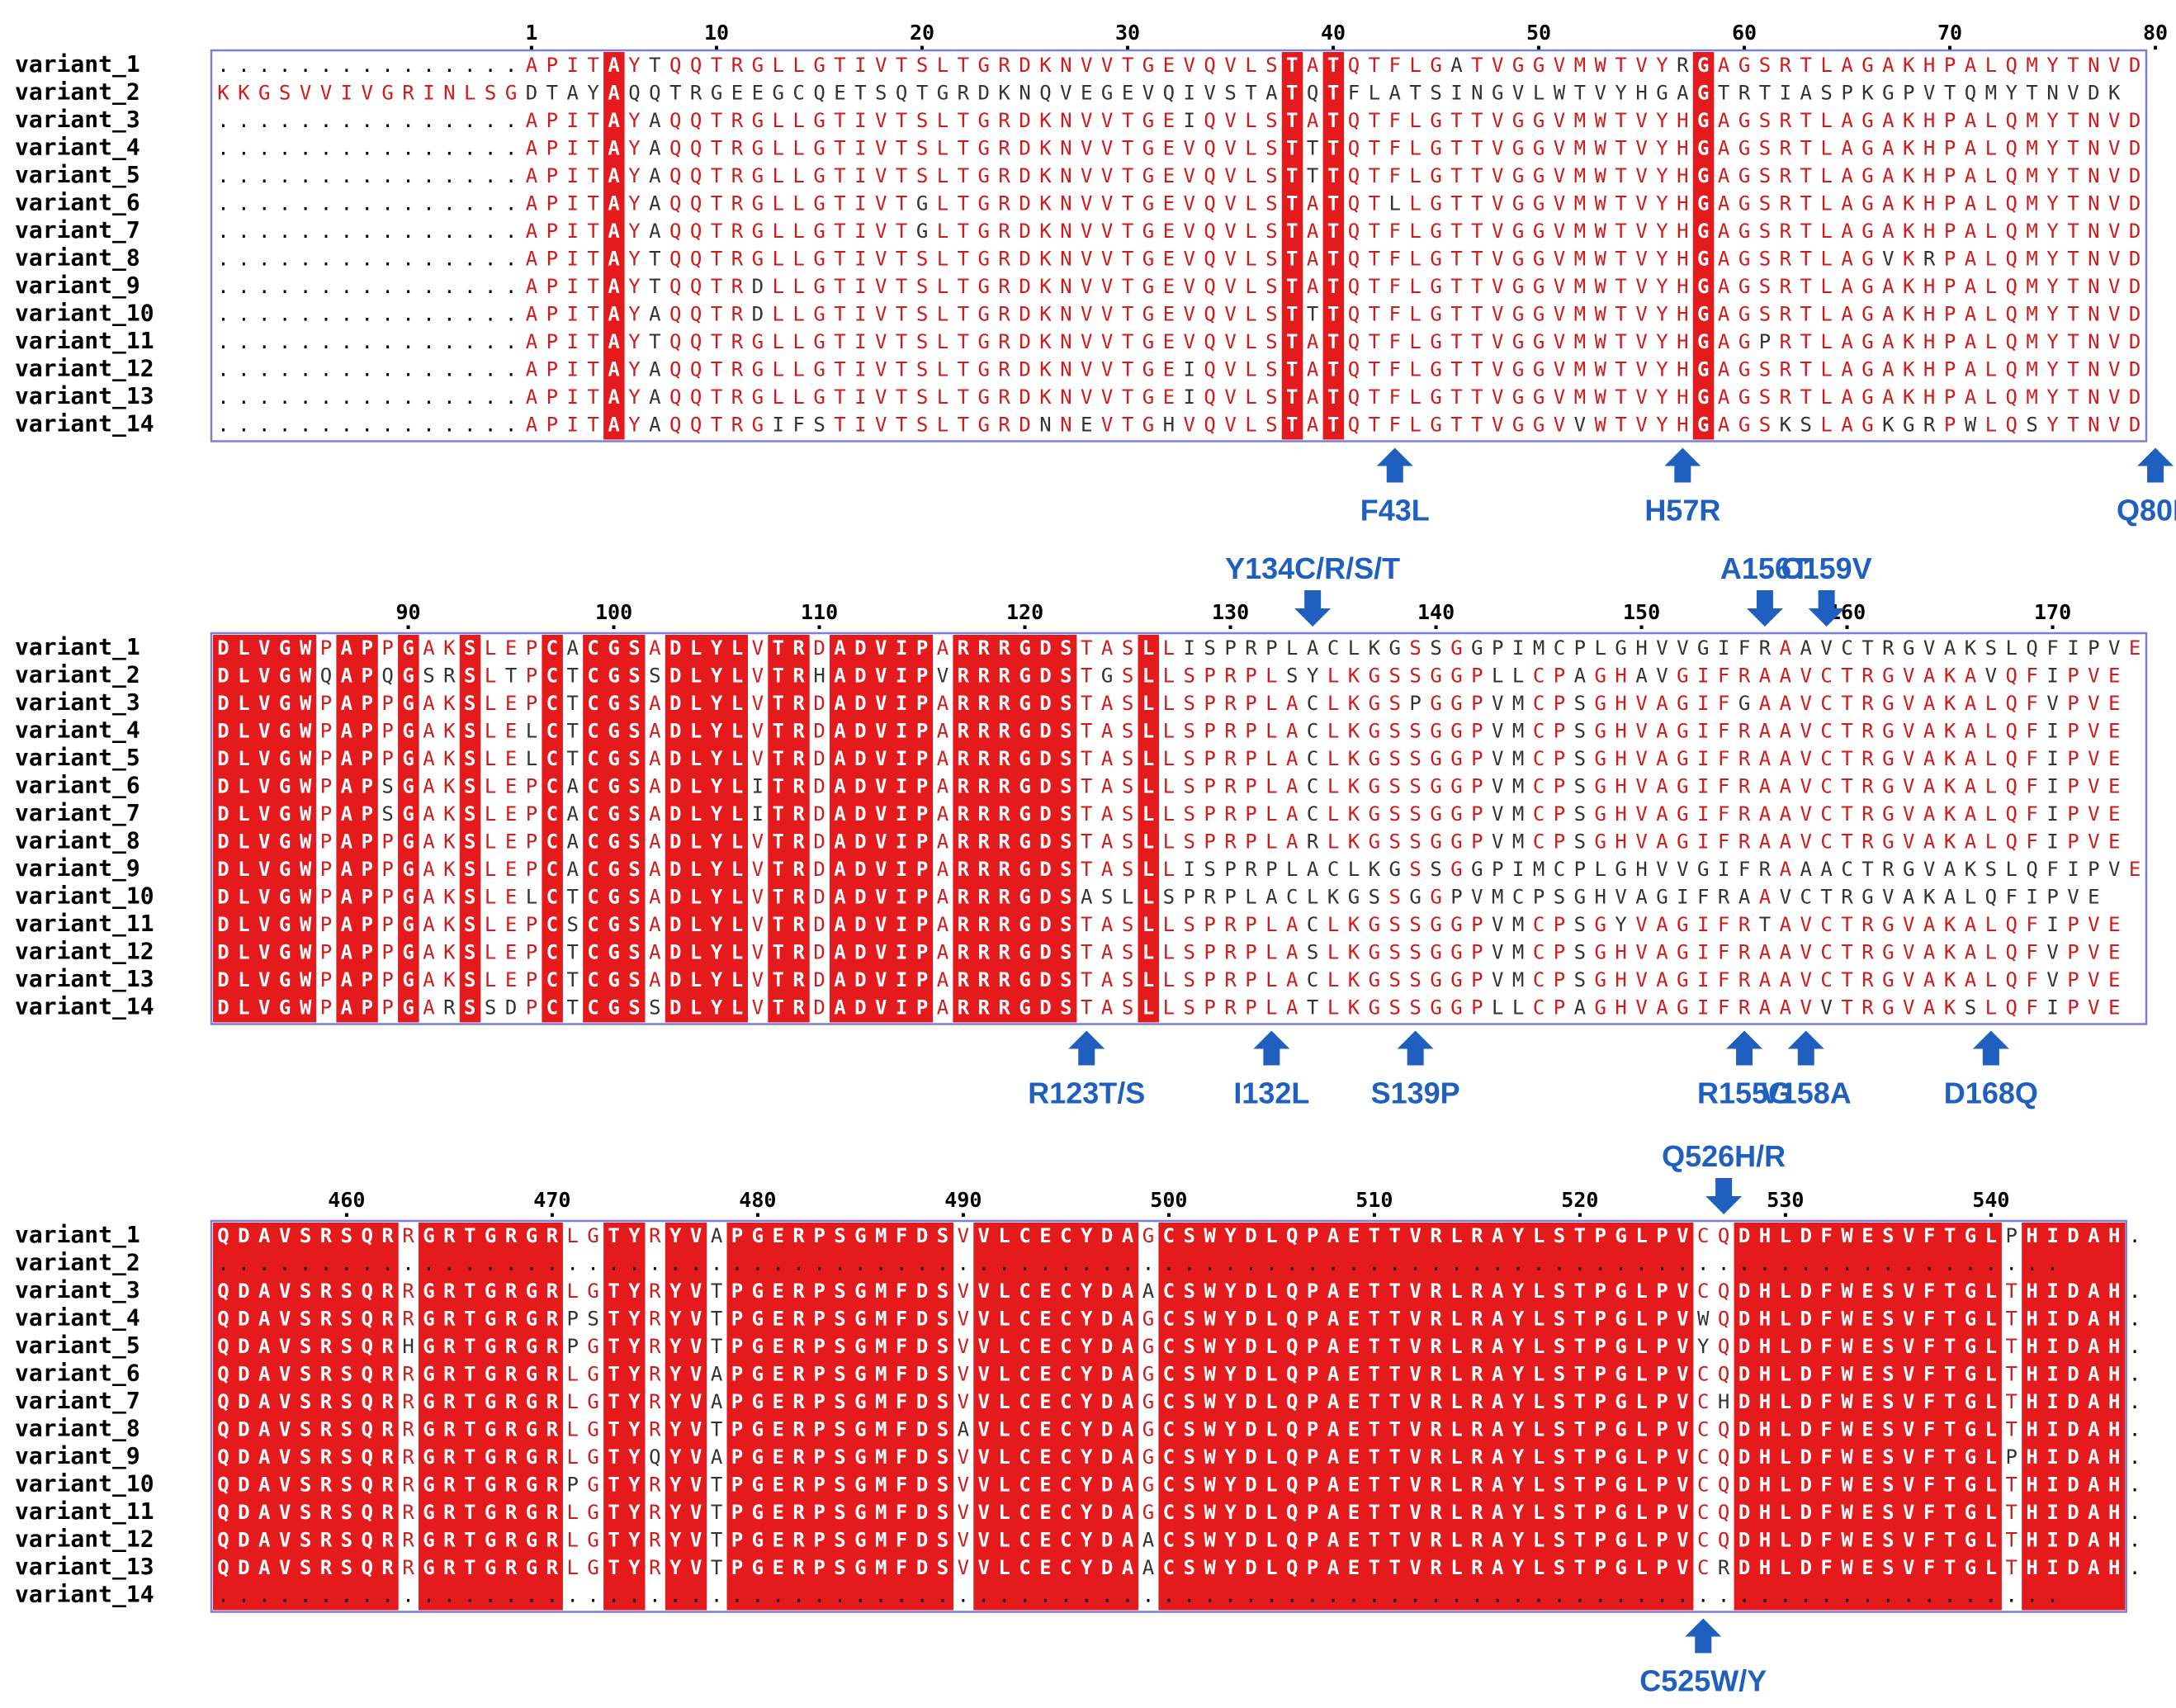 This screenshot has width=2176, height=1708. What do you see at coordinates (1087, 1541) in the screenshot?
I see `residue: Y` at bounding box center [1087, 1541].